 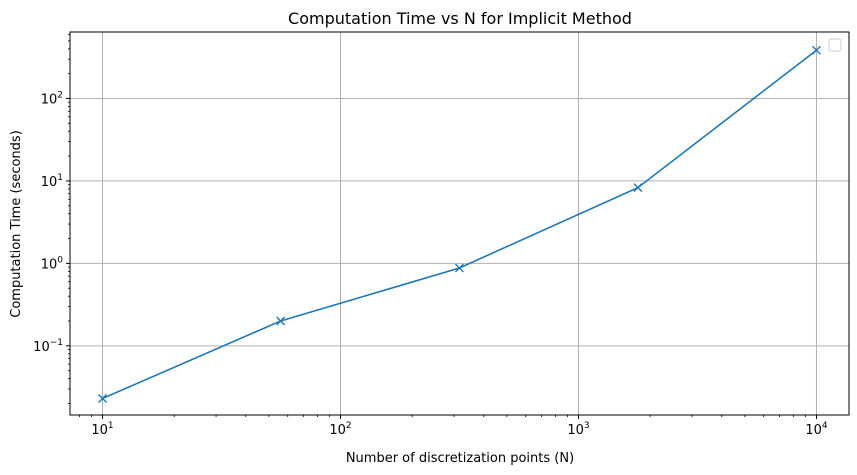 I want to click on x-axis-label: Number of discretization points (N), so click(x=460, y=458).